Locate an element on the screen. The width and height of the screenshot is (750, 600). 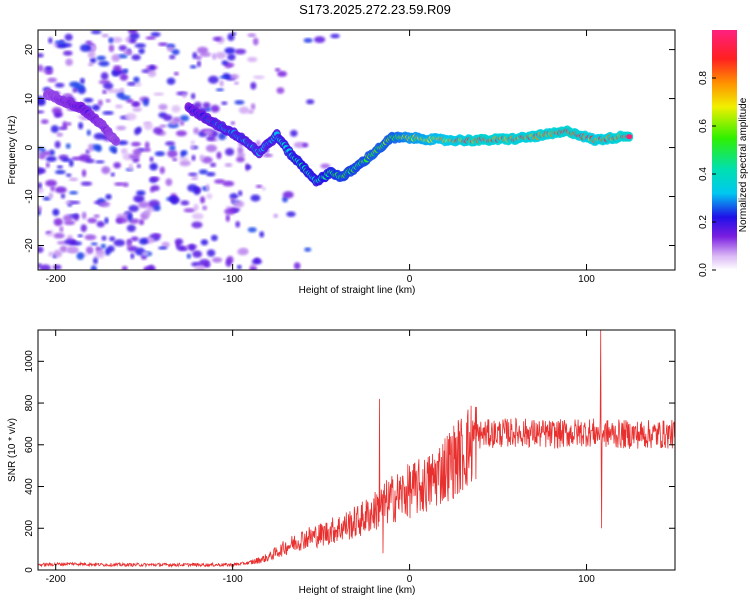
snr-y-label: SNR (10 * v/v) is located at coordinates (12, 450).